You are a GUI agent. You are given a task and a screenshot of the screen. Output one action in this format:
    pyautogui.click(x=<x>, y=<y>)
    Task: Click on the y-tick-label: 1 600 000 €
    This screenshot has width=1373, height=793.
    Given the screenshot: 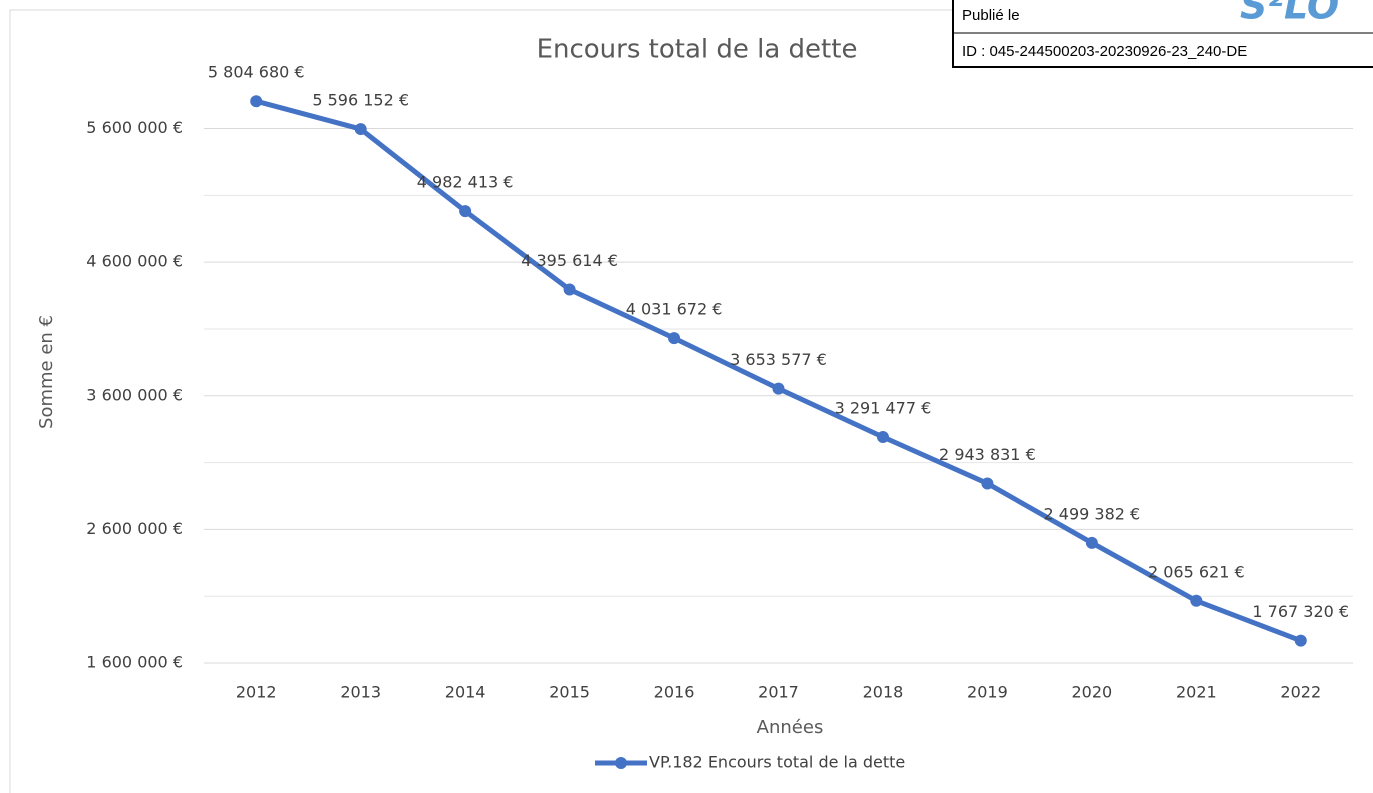 What is the action you would take?
    pyautogui.click(x=134, y=662)
    